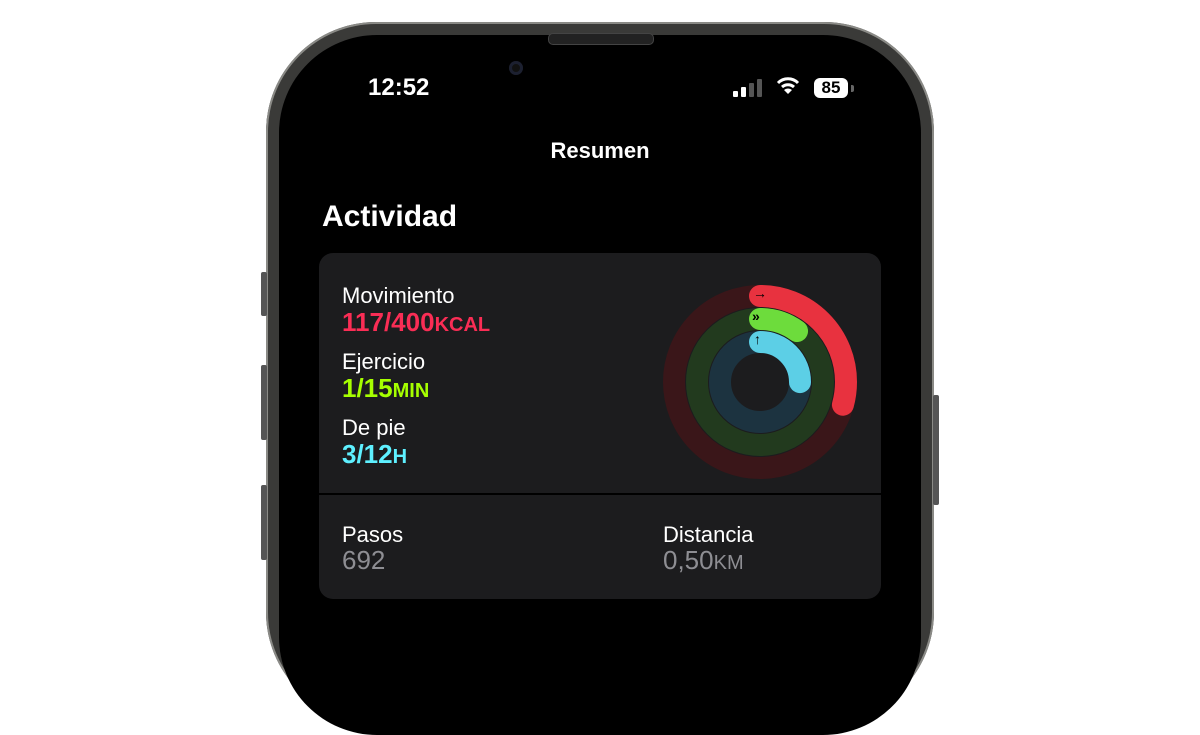 Image resolution: width=1200 pixels, height=735 pixels. Describe the element at coordinates (756, 316) in the screenshot. I see `exercise-arrow-icon: »` at that location.